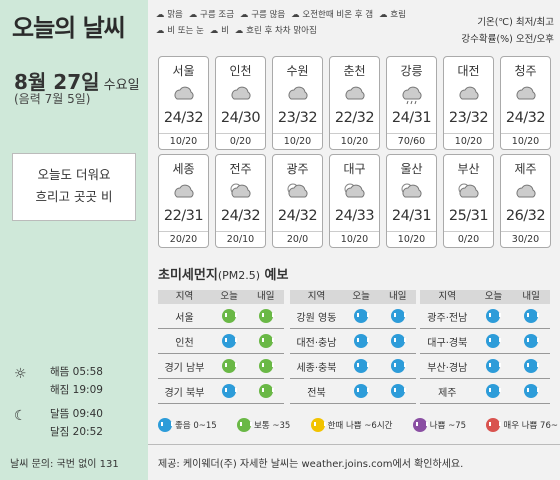 This screenshot has height=480, width=560. I want to click on green-face-icon, so click(245, 425).